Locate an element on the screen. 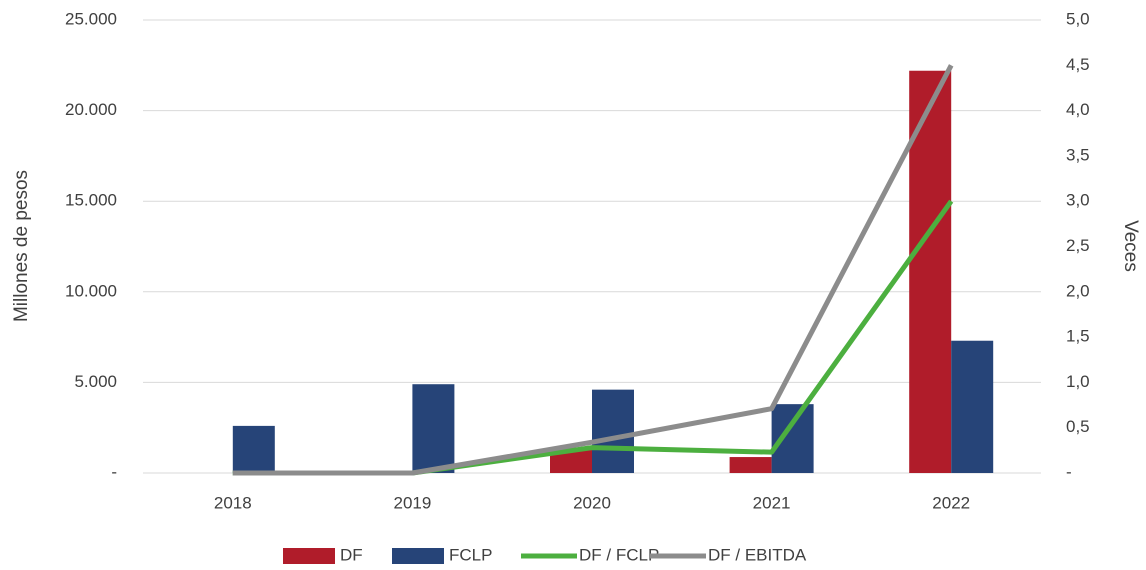 This screenshot has width=1146, height=570. legend-label: DF is located at coordinates (351, 554).